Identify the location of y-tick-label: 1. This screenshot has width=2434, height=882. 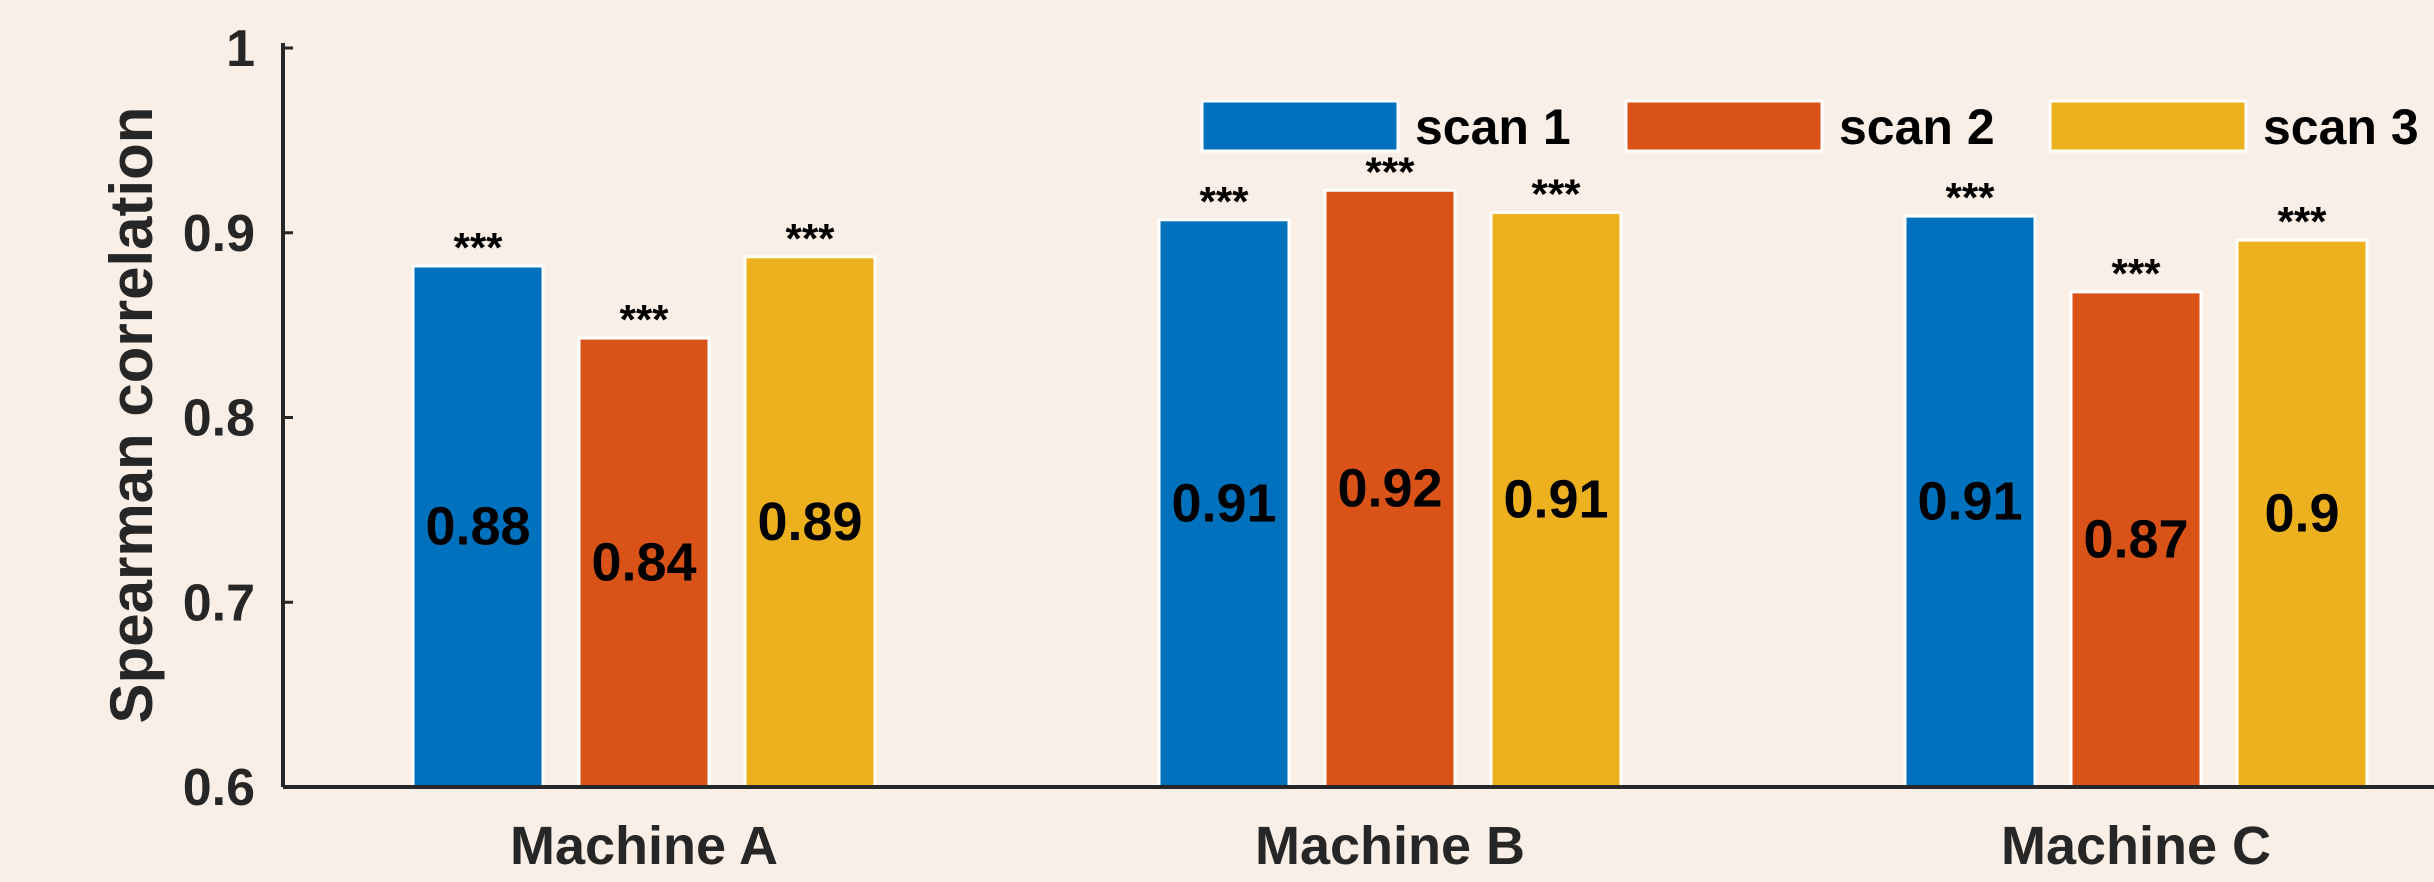
(240, 49).